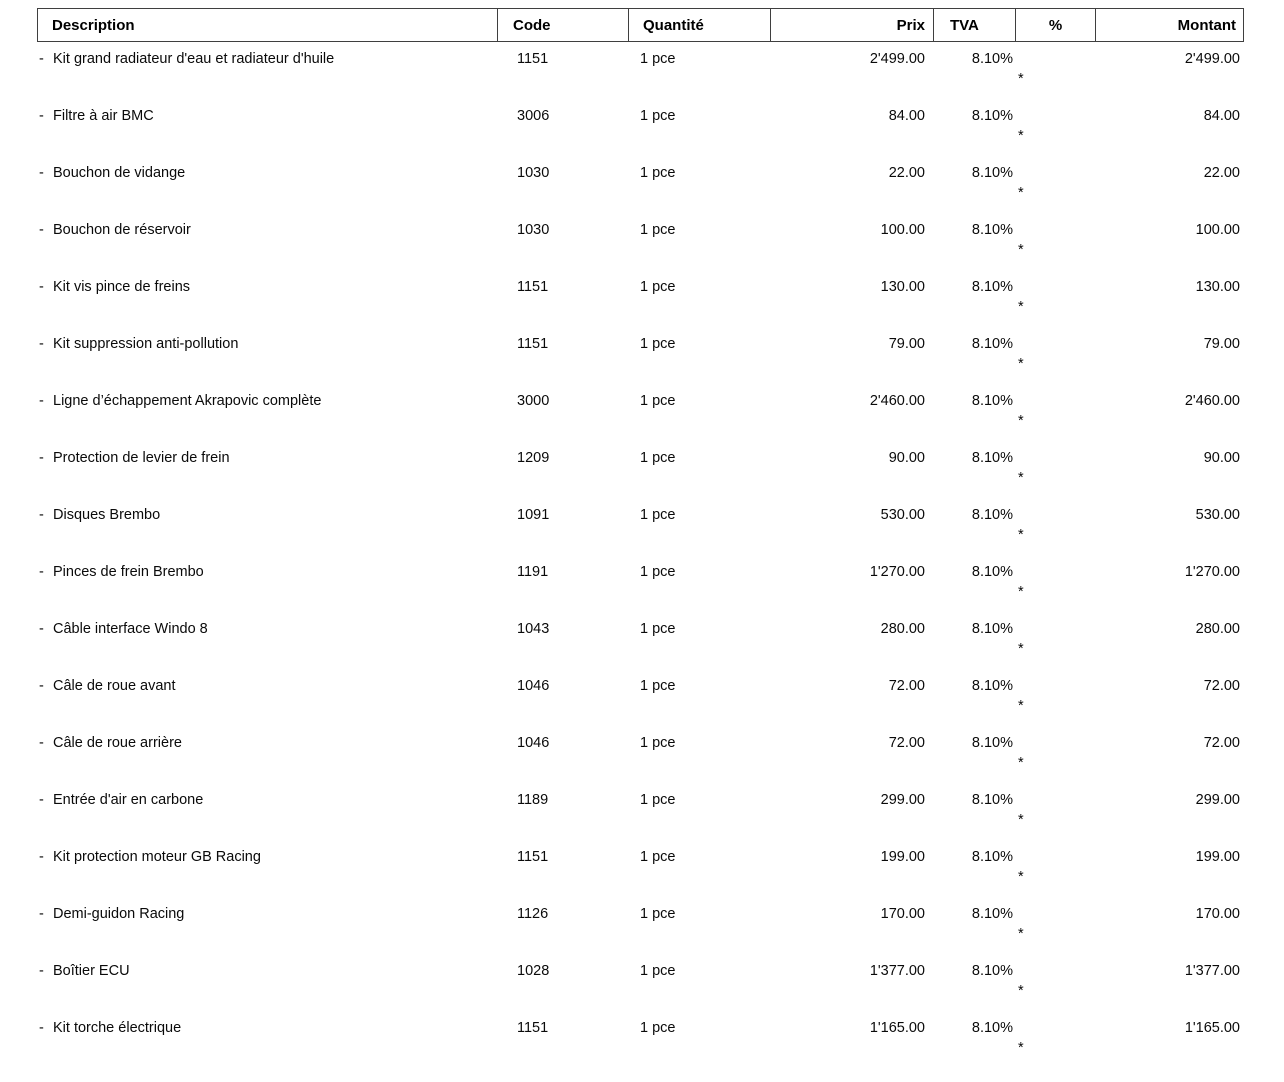 Image resolution: width=1284 pixels, height=1082 pixels. What do you see at coordinates (1217, 914) in the screenshot?
I see `item-amount: 170.00` at bounding box center [1217, 914].